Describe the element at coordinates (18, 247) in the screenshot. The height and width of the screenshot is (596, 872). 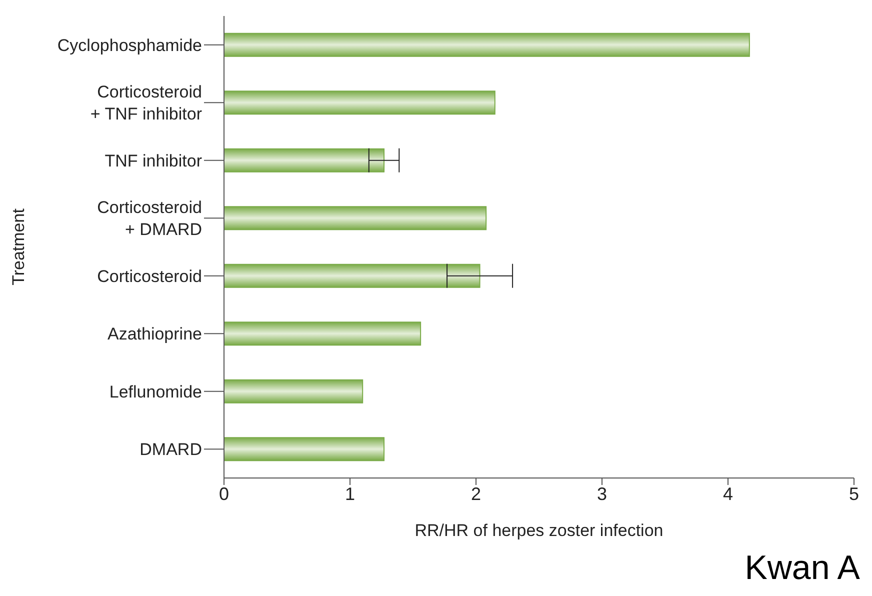
I see `y-axis-title: Treatment` at that location.